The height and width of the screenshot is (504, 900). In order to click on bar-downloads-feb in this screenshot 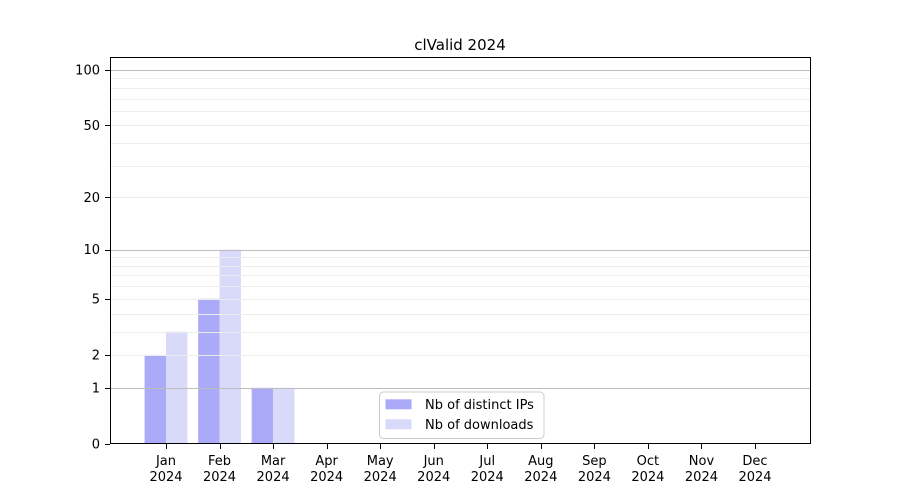, I will do `click(230, 346)`.